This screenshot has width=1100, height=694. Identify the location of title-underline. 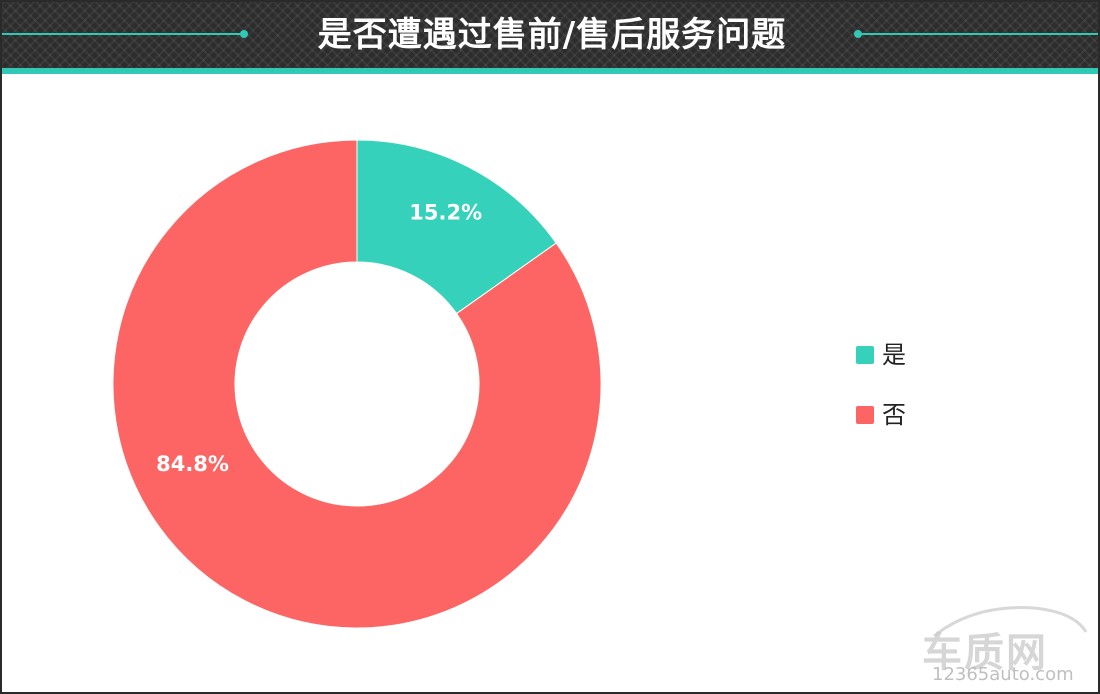
(550, 71).